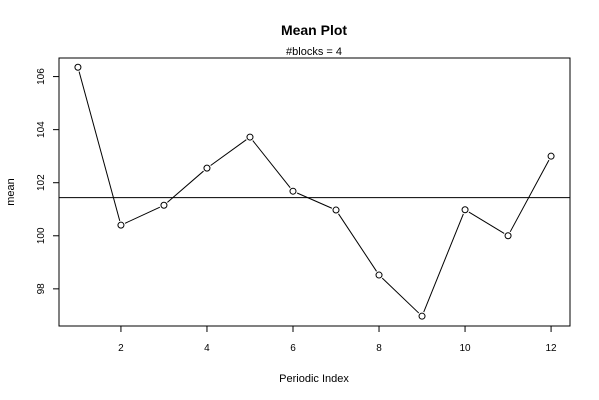  Describe the element at coordinates (293, 348) in the screenshot. I see `x-tick-label: 6` at that location.